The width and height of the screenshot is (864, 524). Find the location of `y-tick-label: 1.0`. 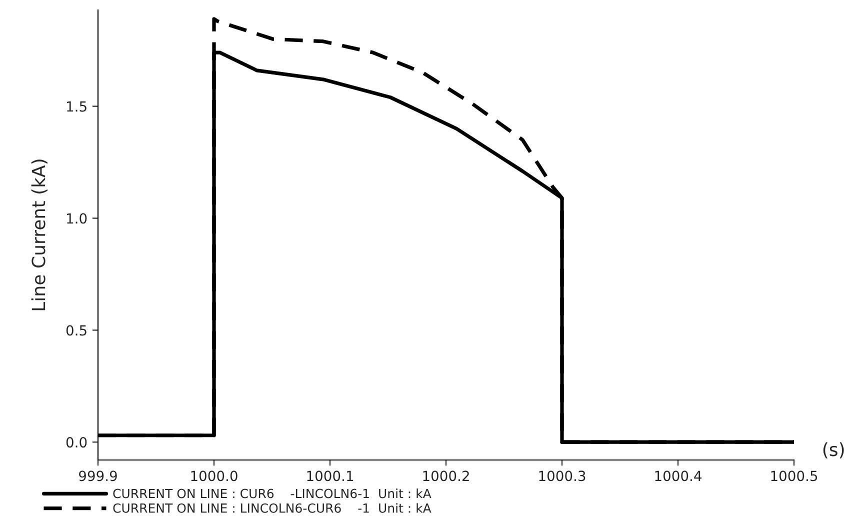

y-tick-label: 1.0 is located at coordinates (77, 218).